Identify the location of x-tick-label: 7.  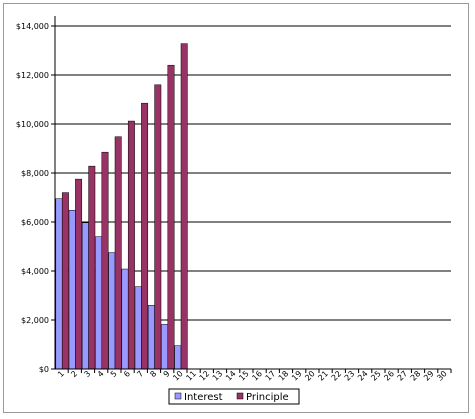
(140, 374).